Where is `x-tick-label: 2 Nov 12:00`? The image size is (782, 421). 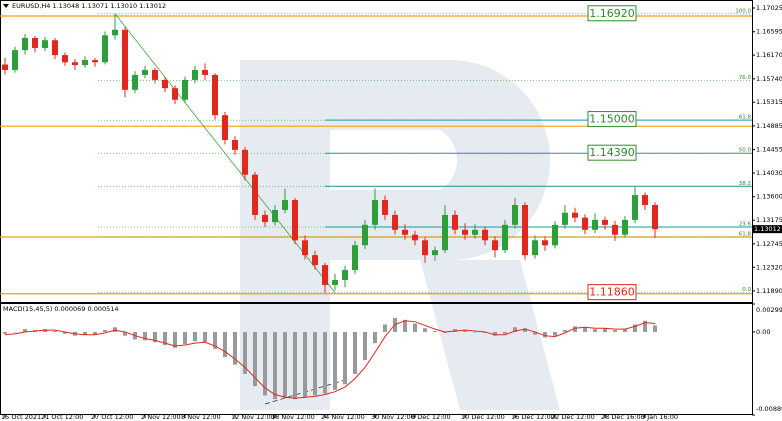 x-tick-label: 2 Nov 12:00 is located at coordinates (161, 417).